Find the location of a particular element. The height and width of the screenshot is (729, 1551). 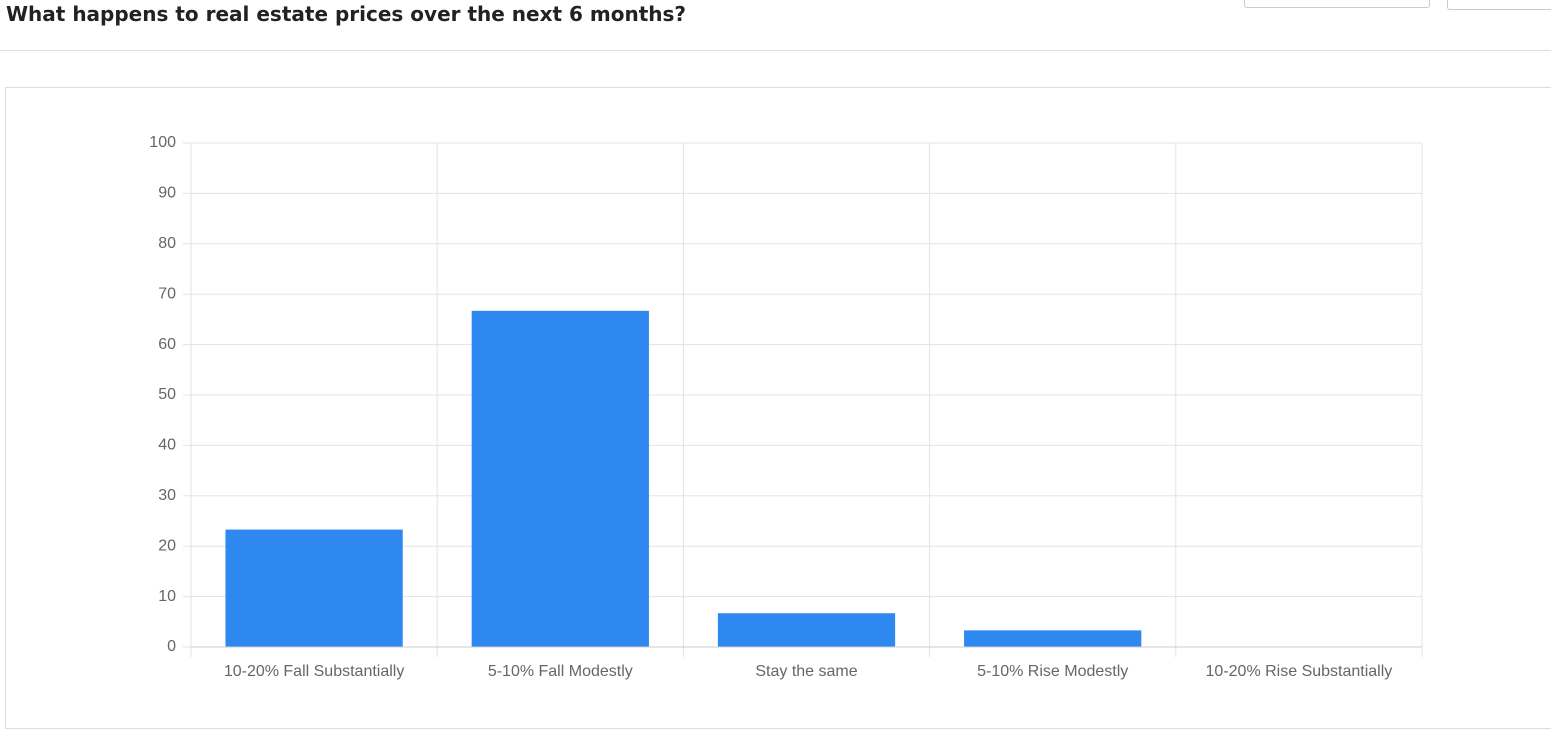

y-tick-label: 80 is located at coordinates (167, 243).